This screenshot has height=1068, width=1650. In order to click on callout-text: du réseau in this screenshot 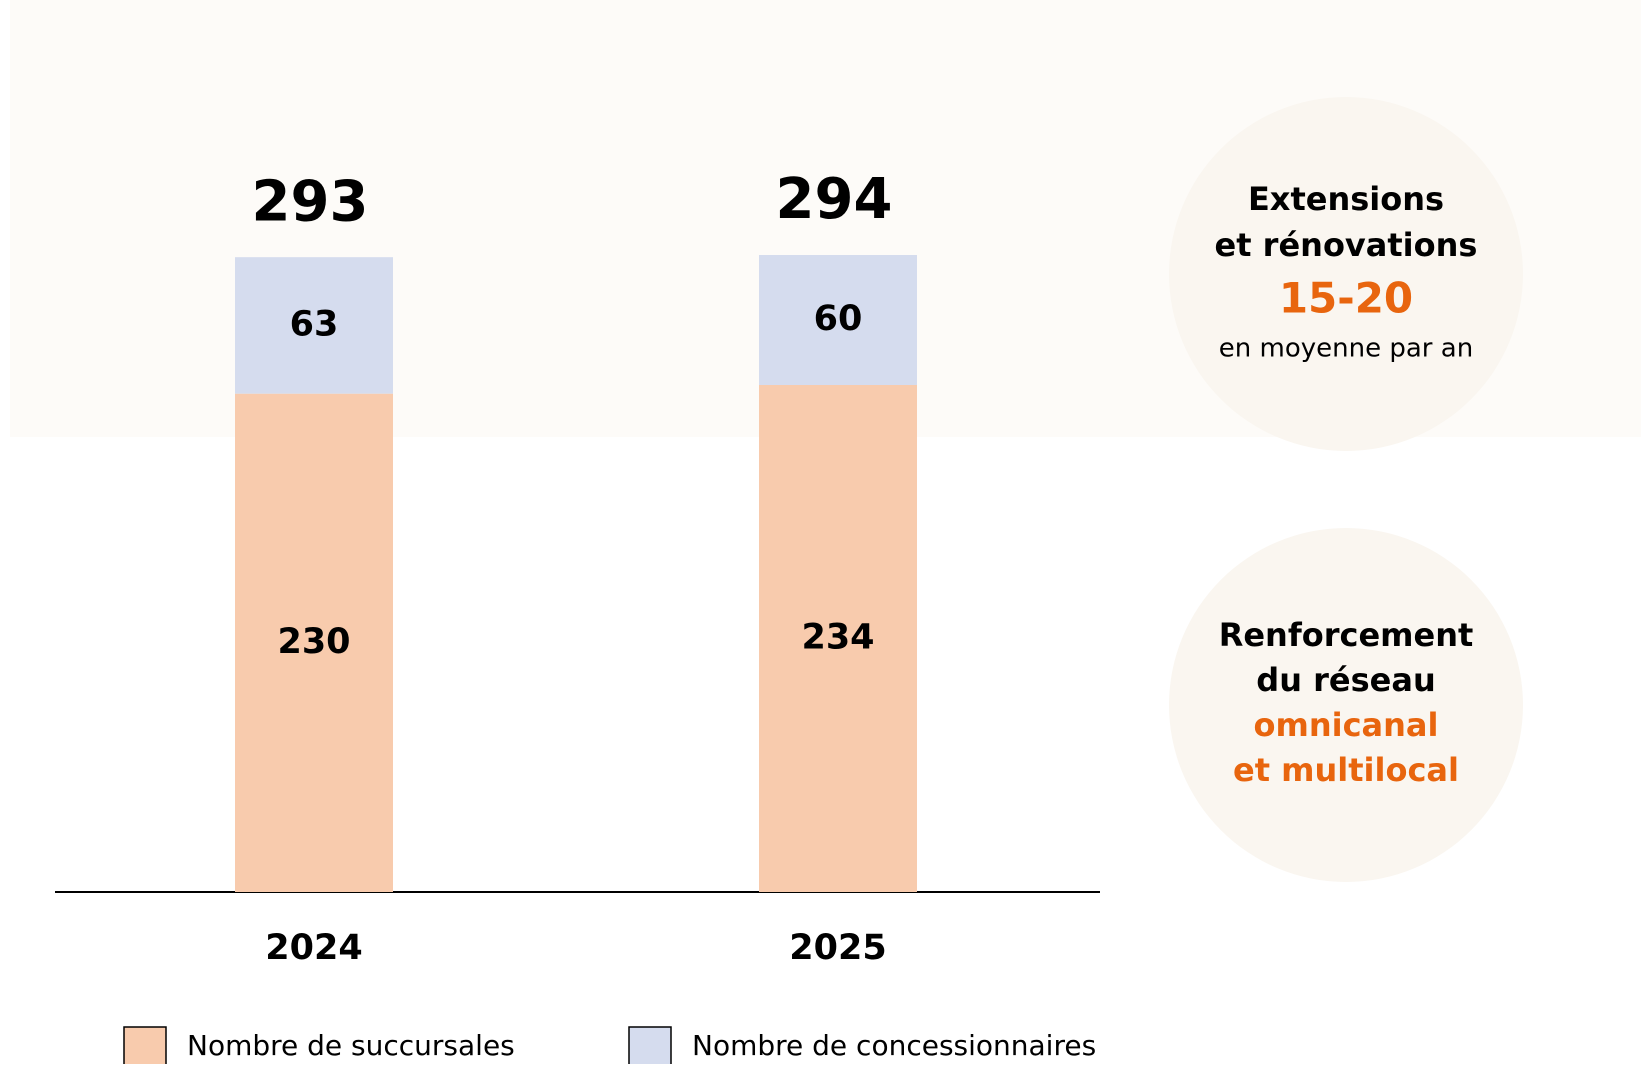, I will do `click(1345, 680)`.